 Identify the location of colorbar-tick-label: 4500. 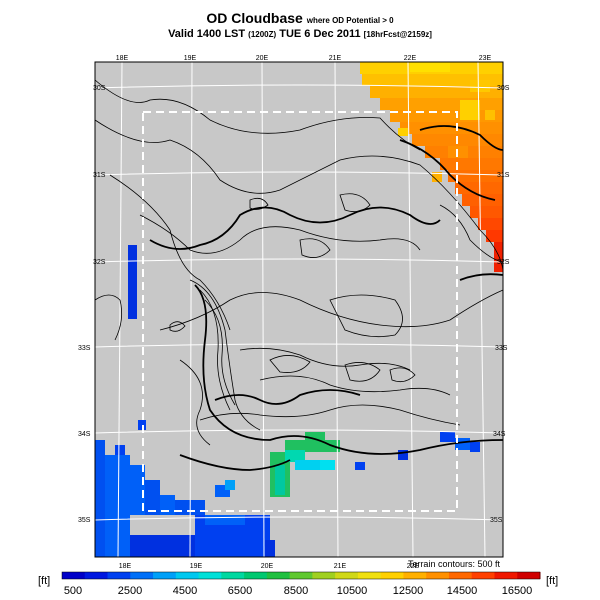
(185, 591).